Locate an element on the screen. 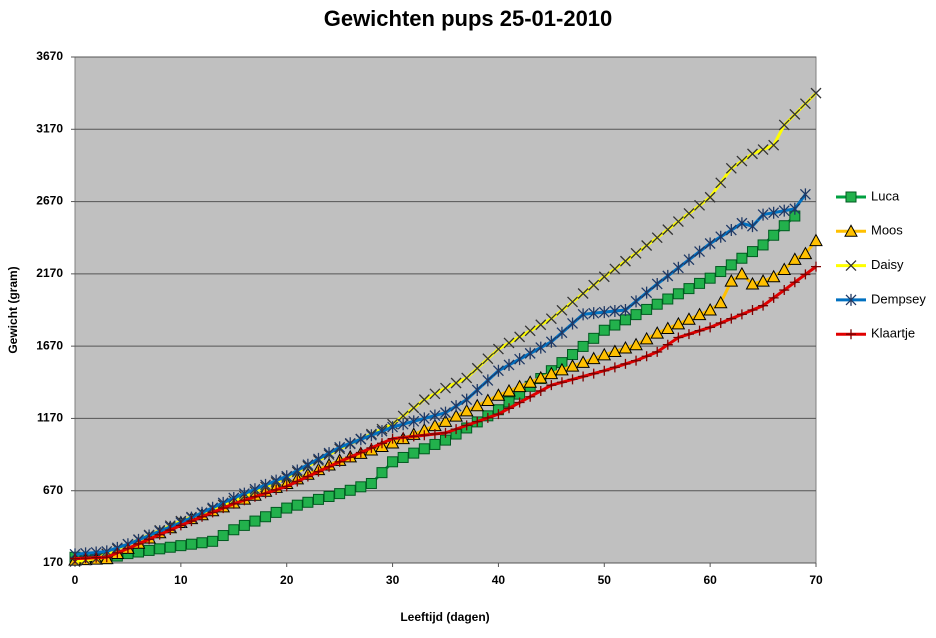 Image resolution: width=936 pixels, height=638 pixels. x-tick-label: 30 is located at coordinates (393, 580).